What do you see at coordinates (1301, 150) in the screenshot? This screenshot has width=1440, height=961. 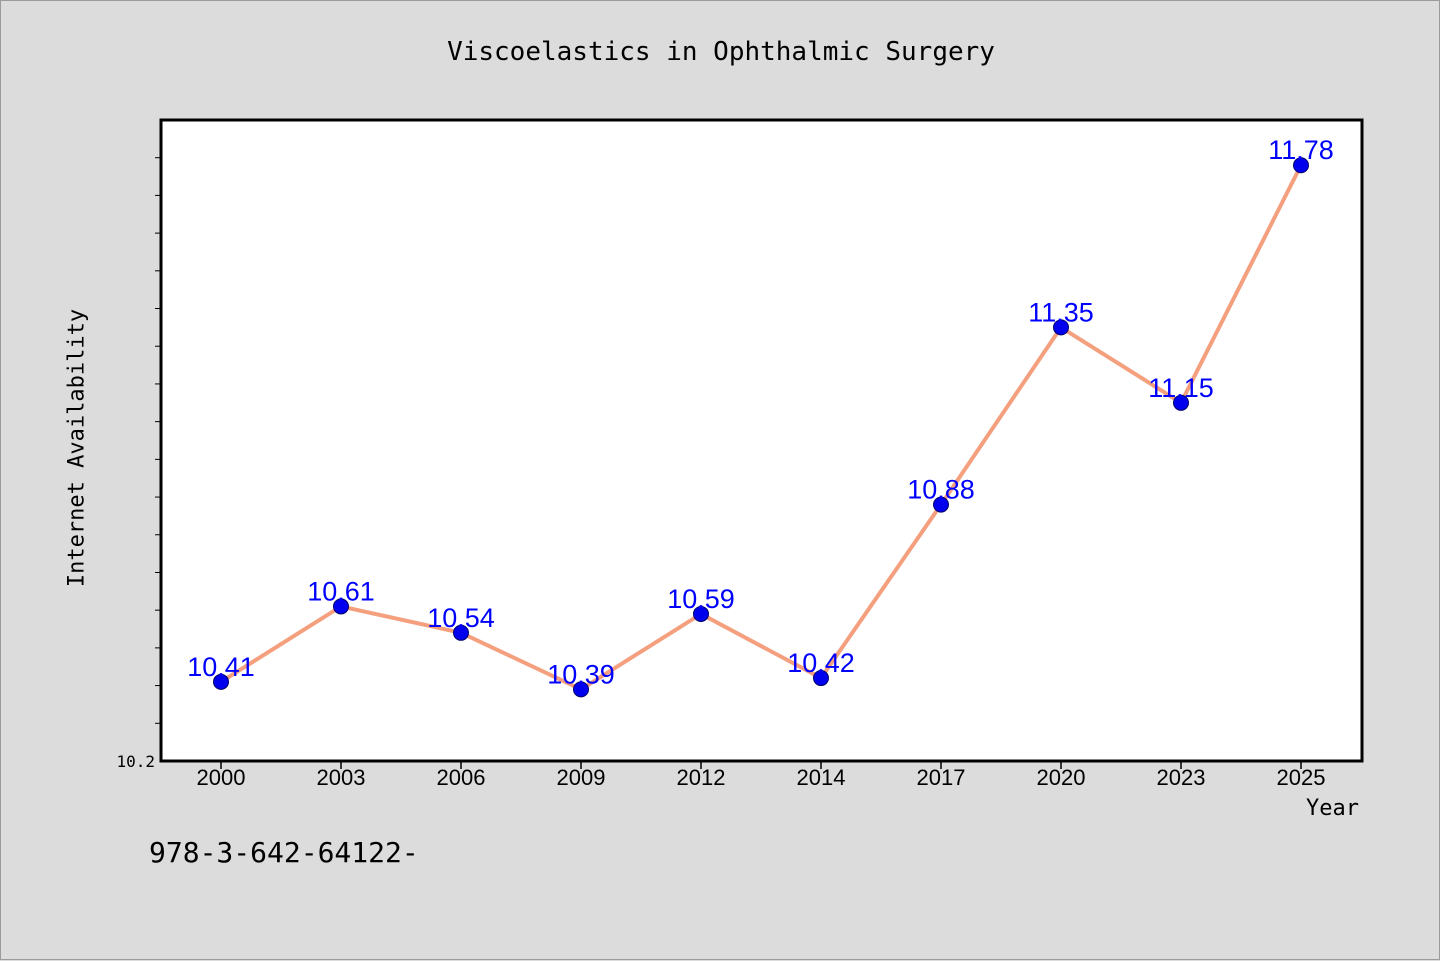 I see `data-label: 11.78` at bounding box center [1301, 150].